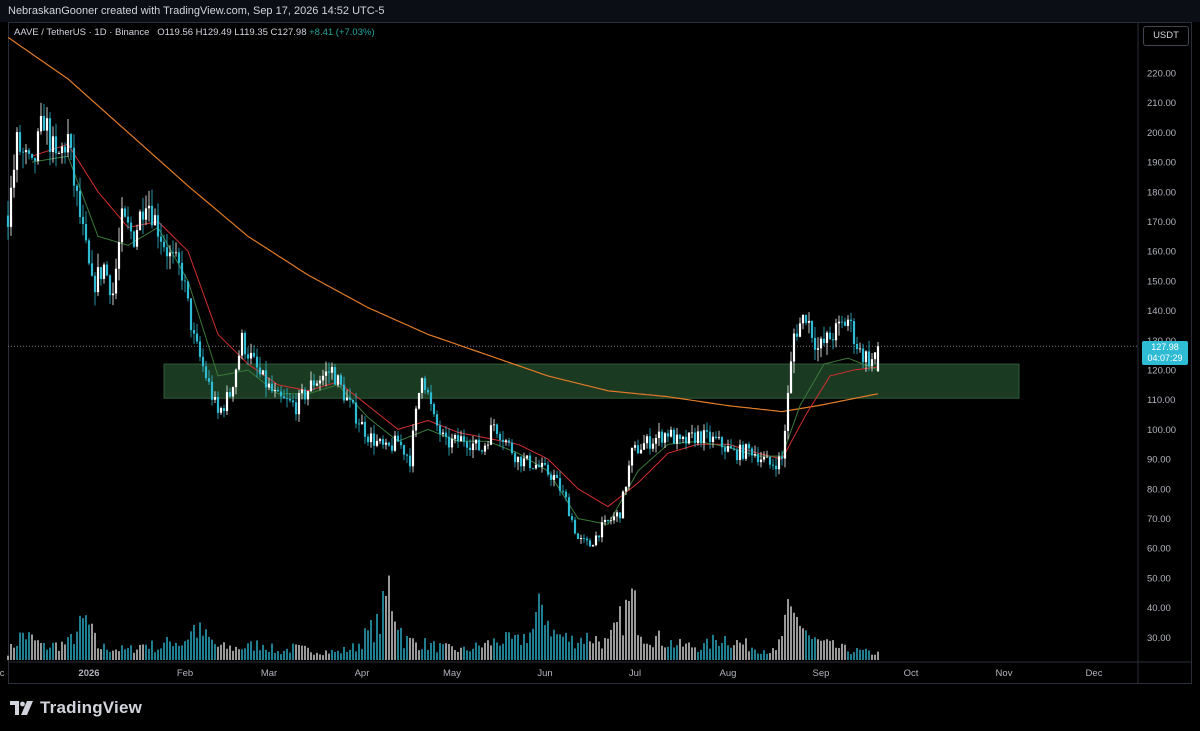  What do you see at coordinates (217, 32) in the screenshot?
I see `high-value: 129.49` at bounding box center [217, 32].